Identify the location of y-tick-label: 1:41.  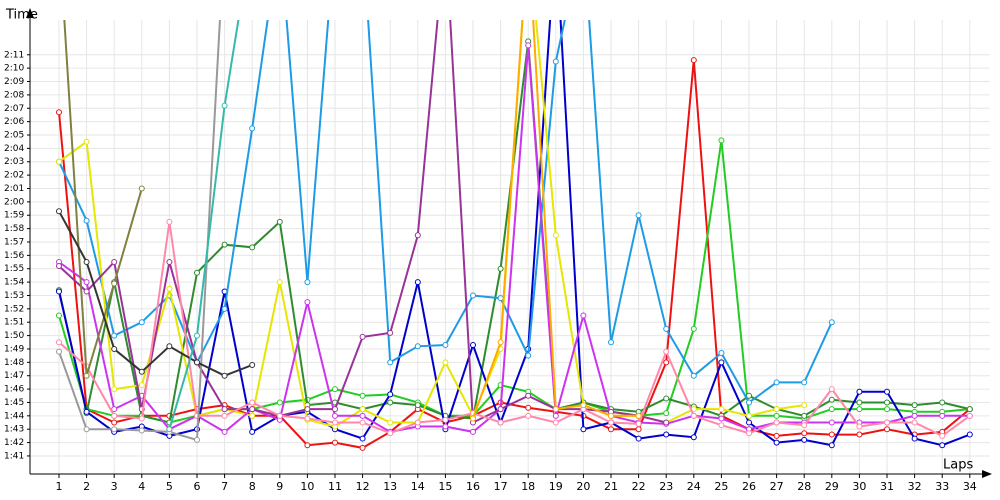
(14, 456).